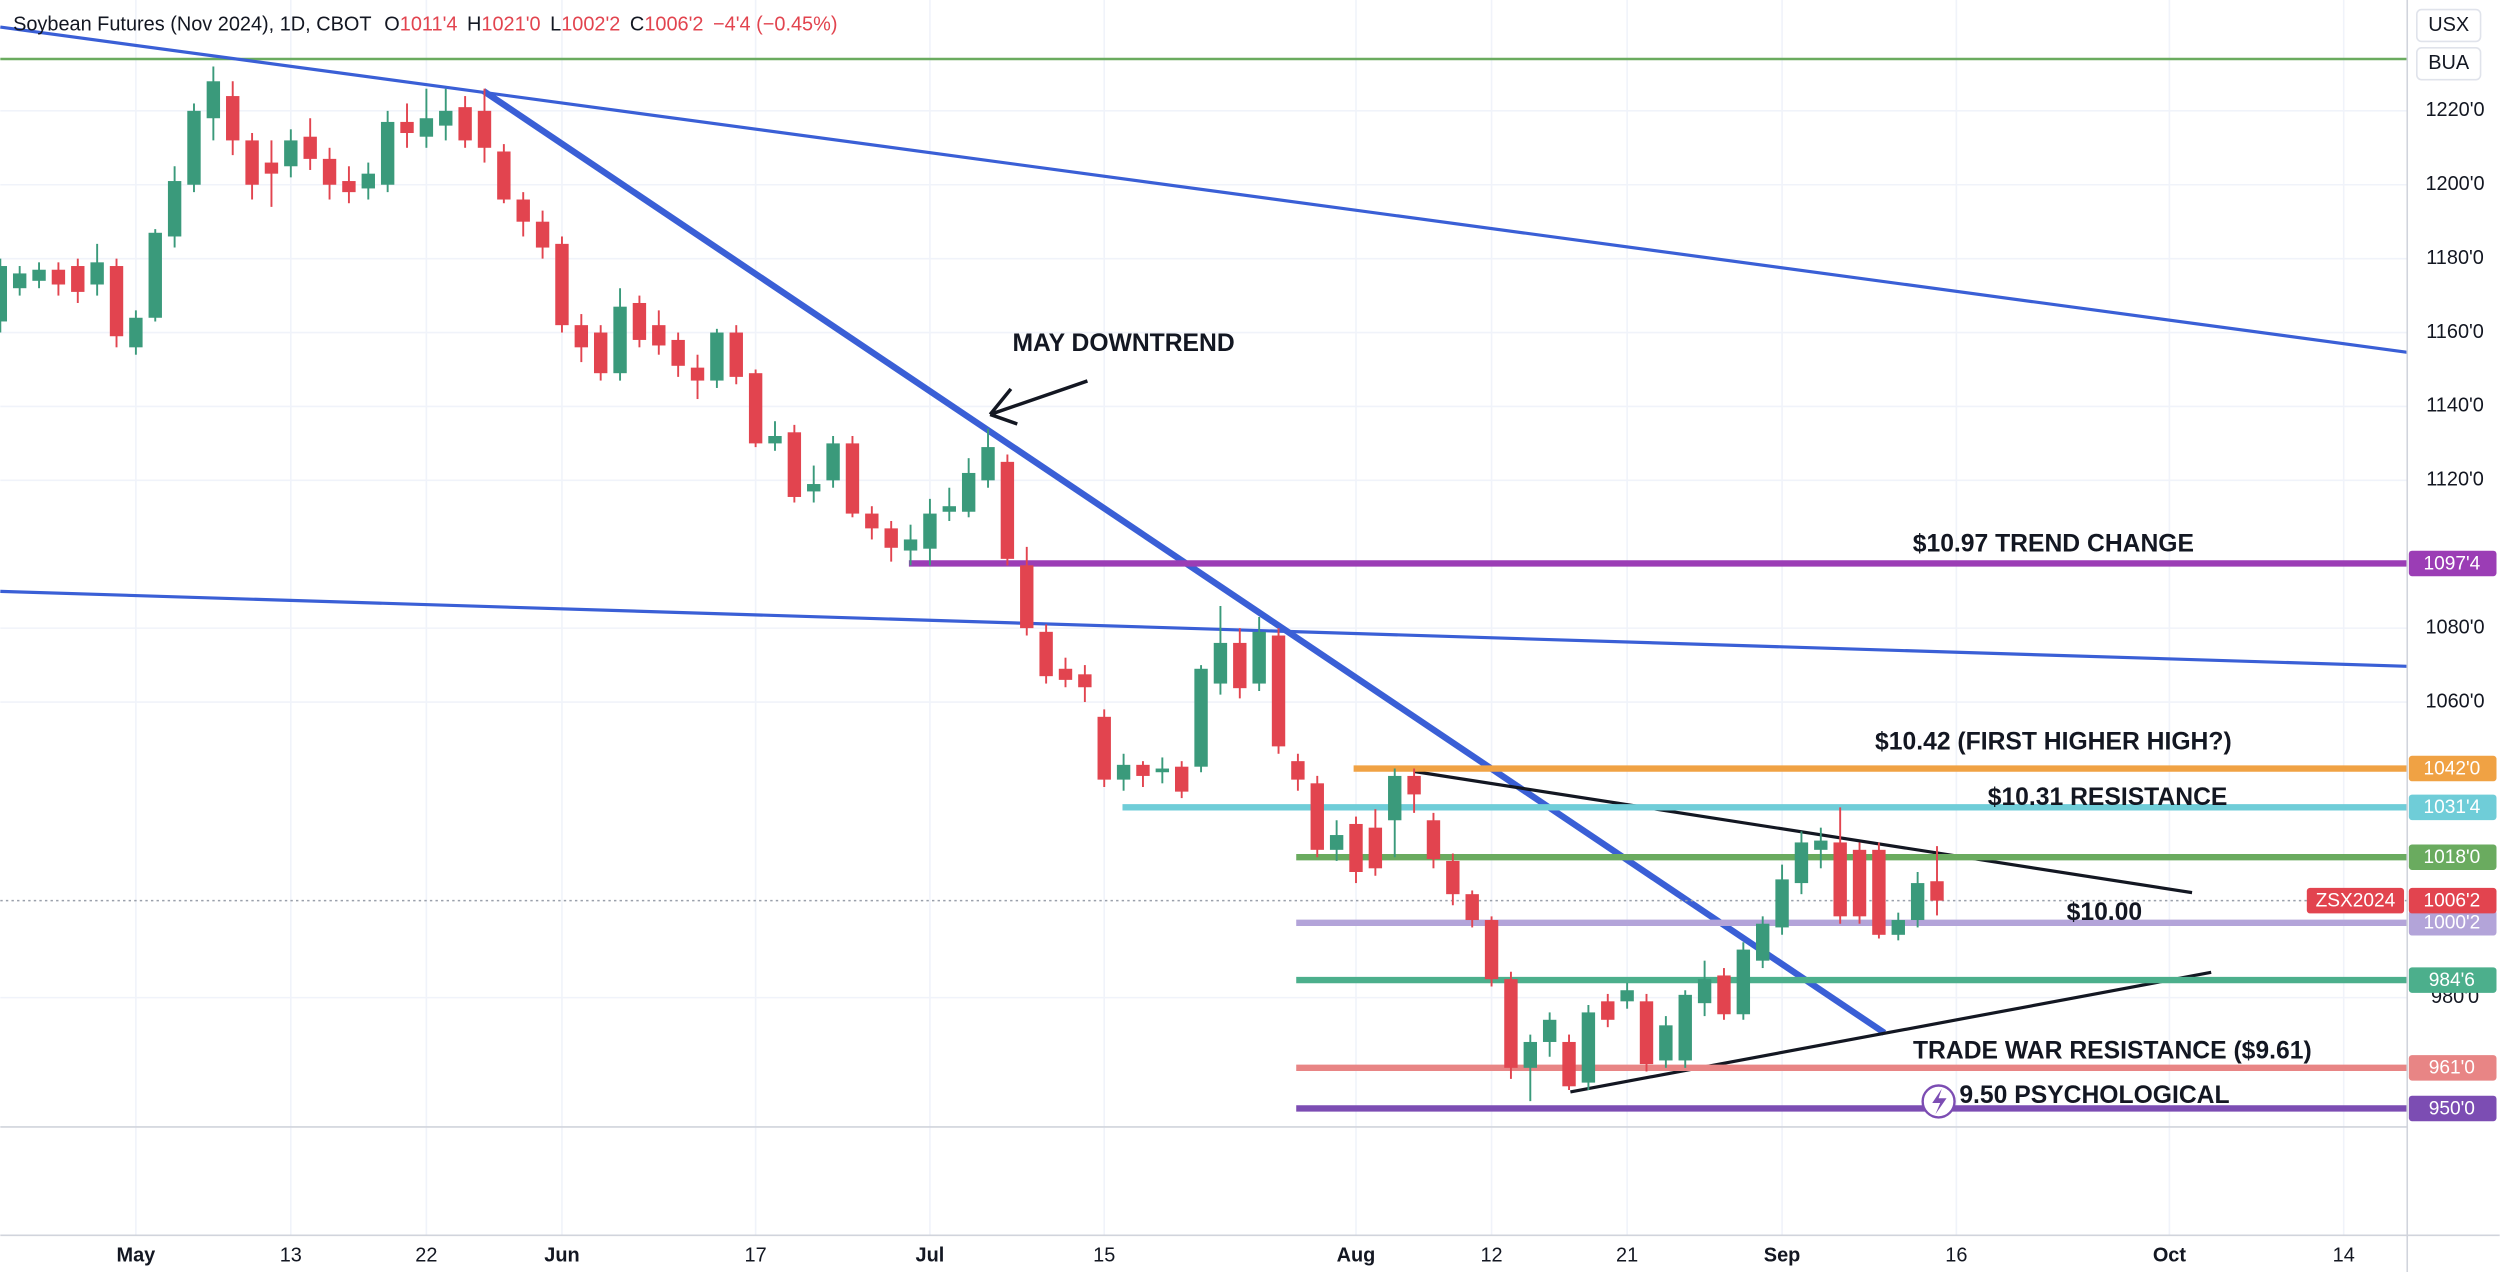 Image resolution: width=2500 pixels, height=1272 pixels. What do you see at coordinates (1356, 1255) in the screenshot?
I see `x-tick-label: Aug` at bounding box center [1356, 1255].